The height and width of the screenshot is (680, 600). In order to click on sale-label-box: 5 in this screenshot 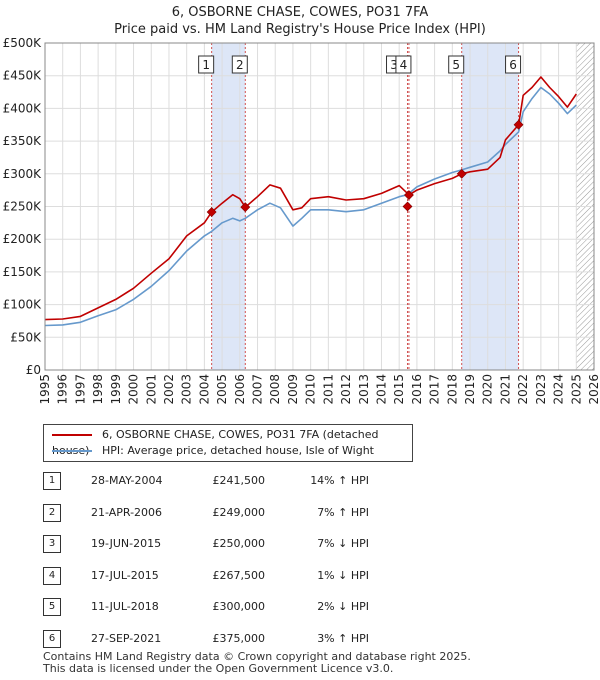, I will do `click(456, 64)`.